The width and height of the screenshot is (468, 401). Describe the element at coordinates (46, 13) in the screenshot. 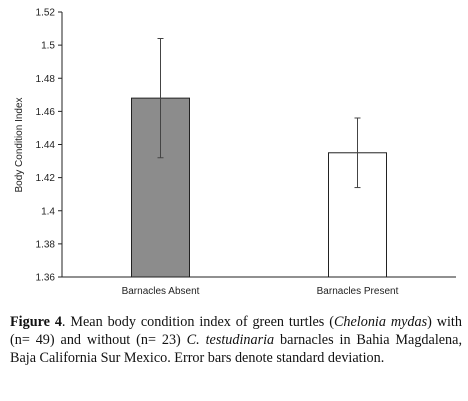

I see `y-tick-label: 1.52` at that location.